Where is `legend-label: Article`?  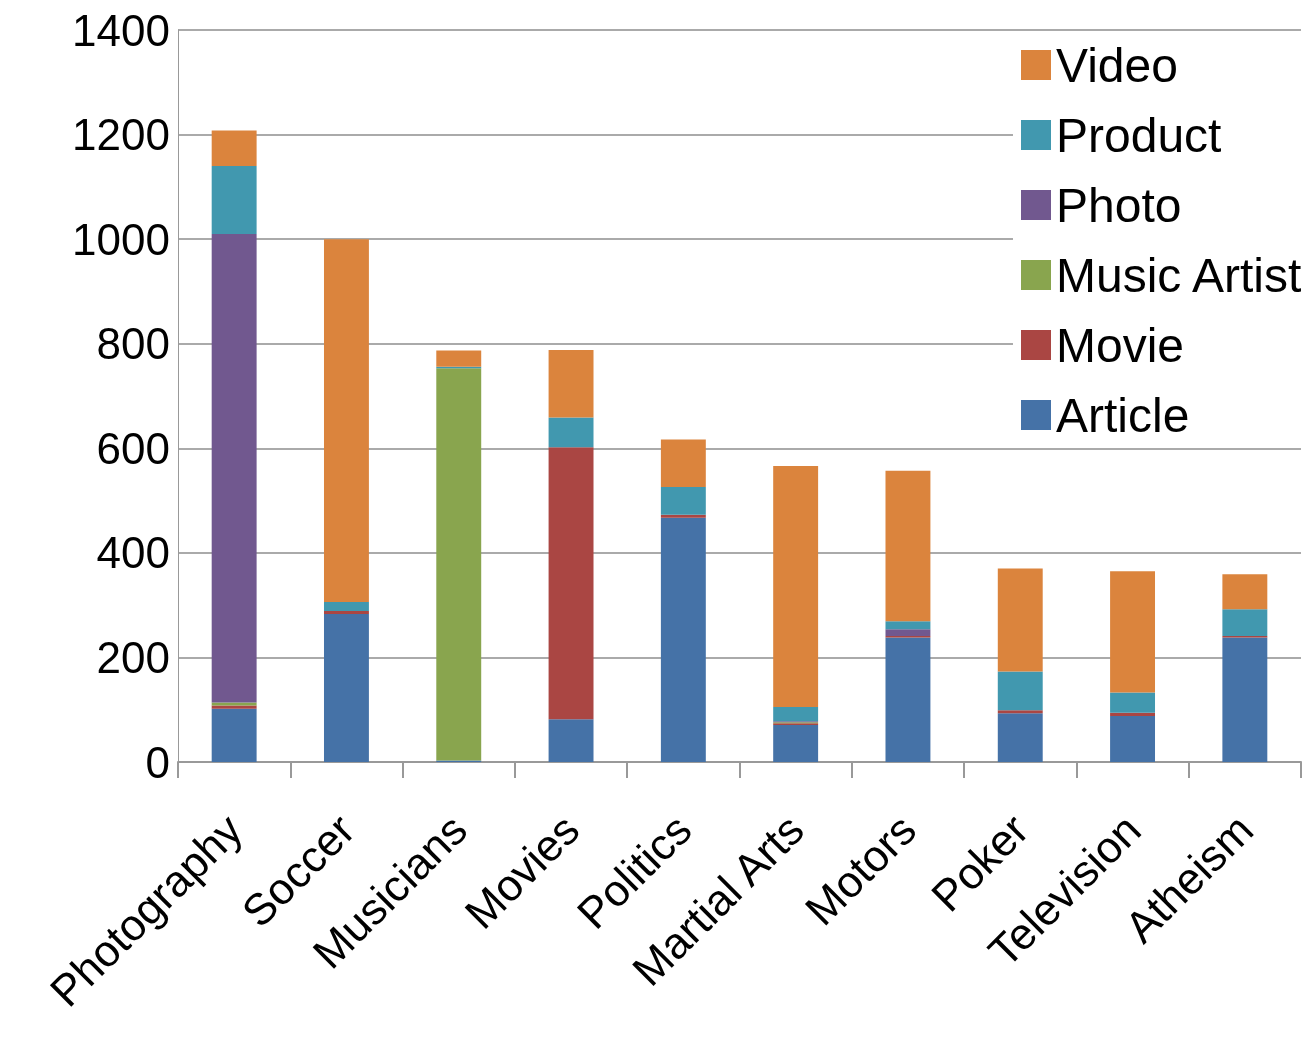 legend-label: Article is located at coordinates (1122, 415).